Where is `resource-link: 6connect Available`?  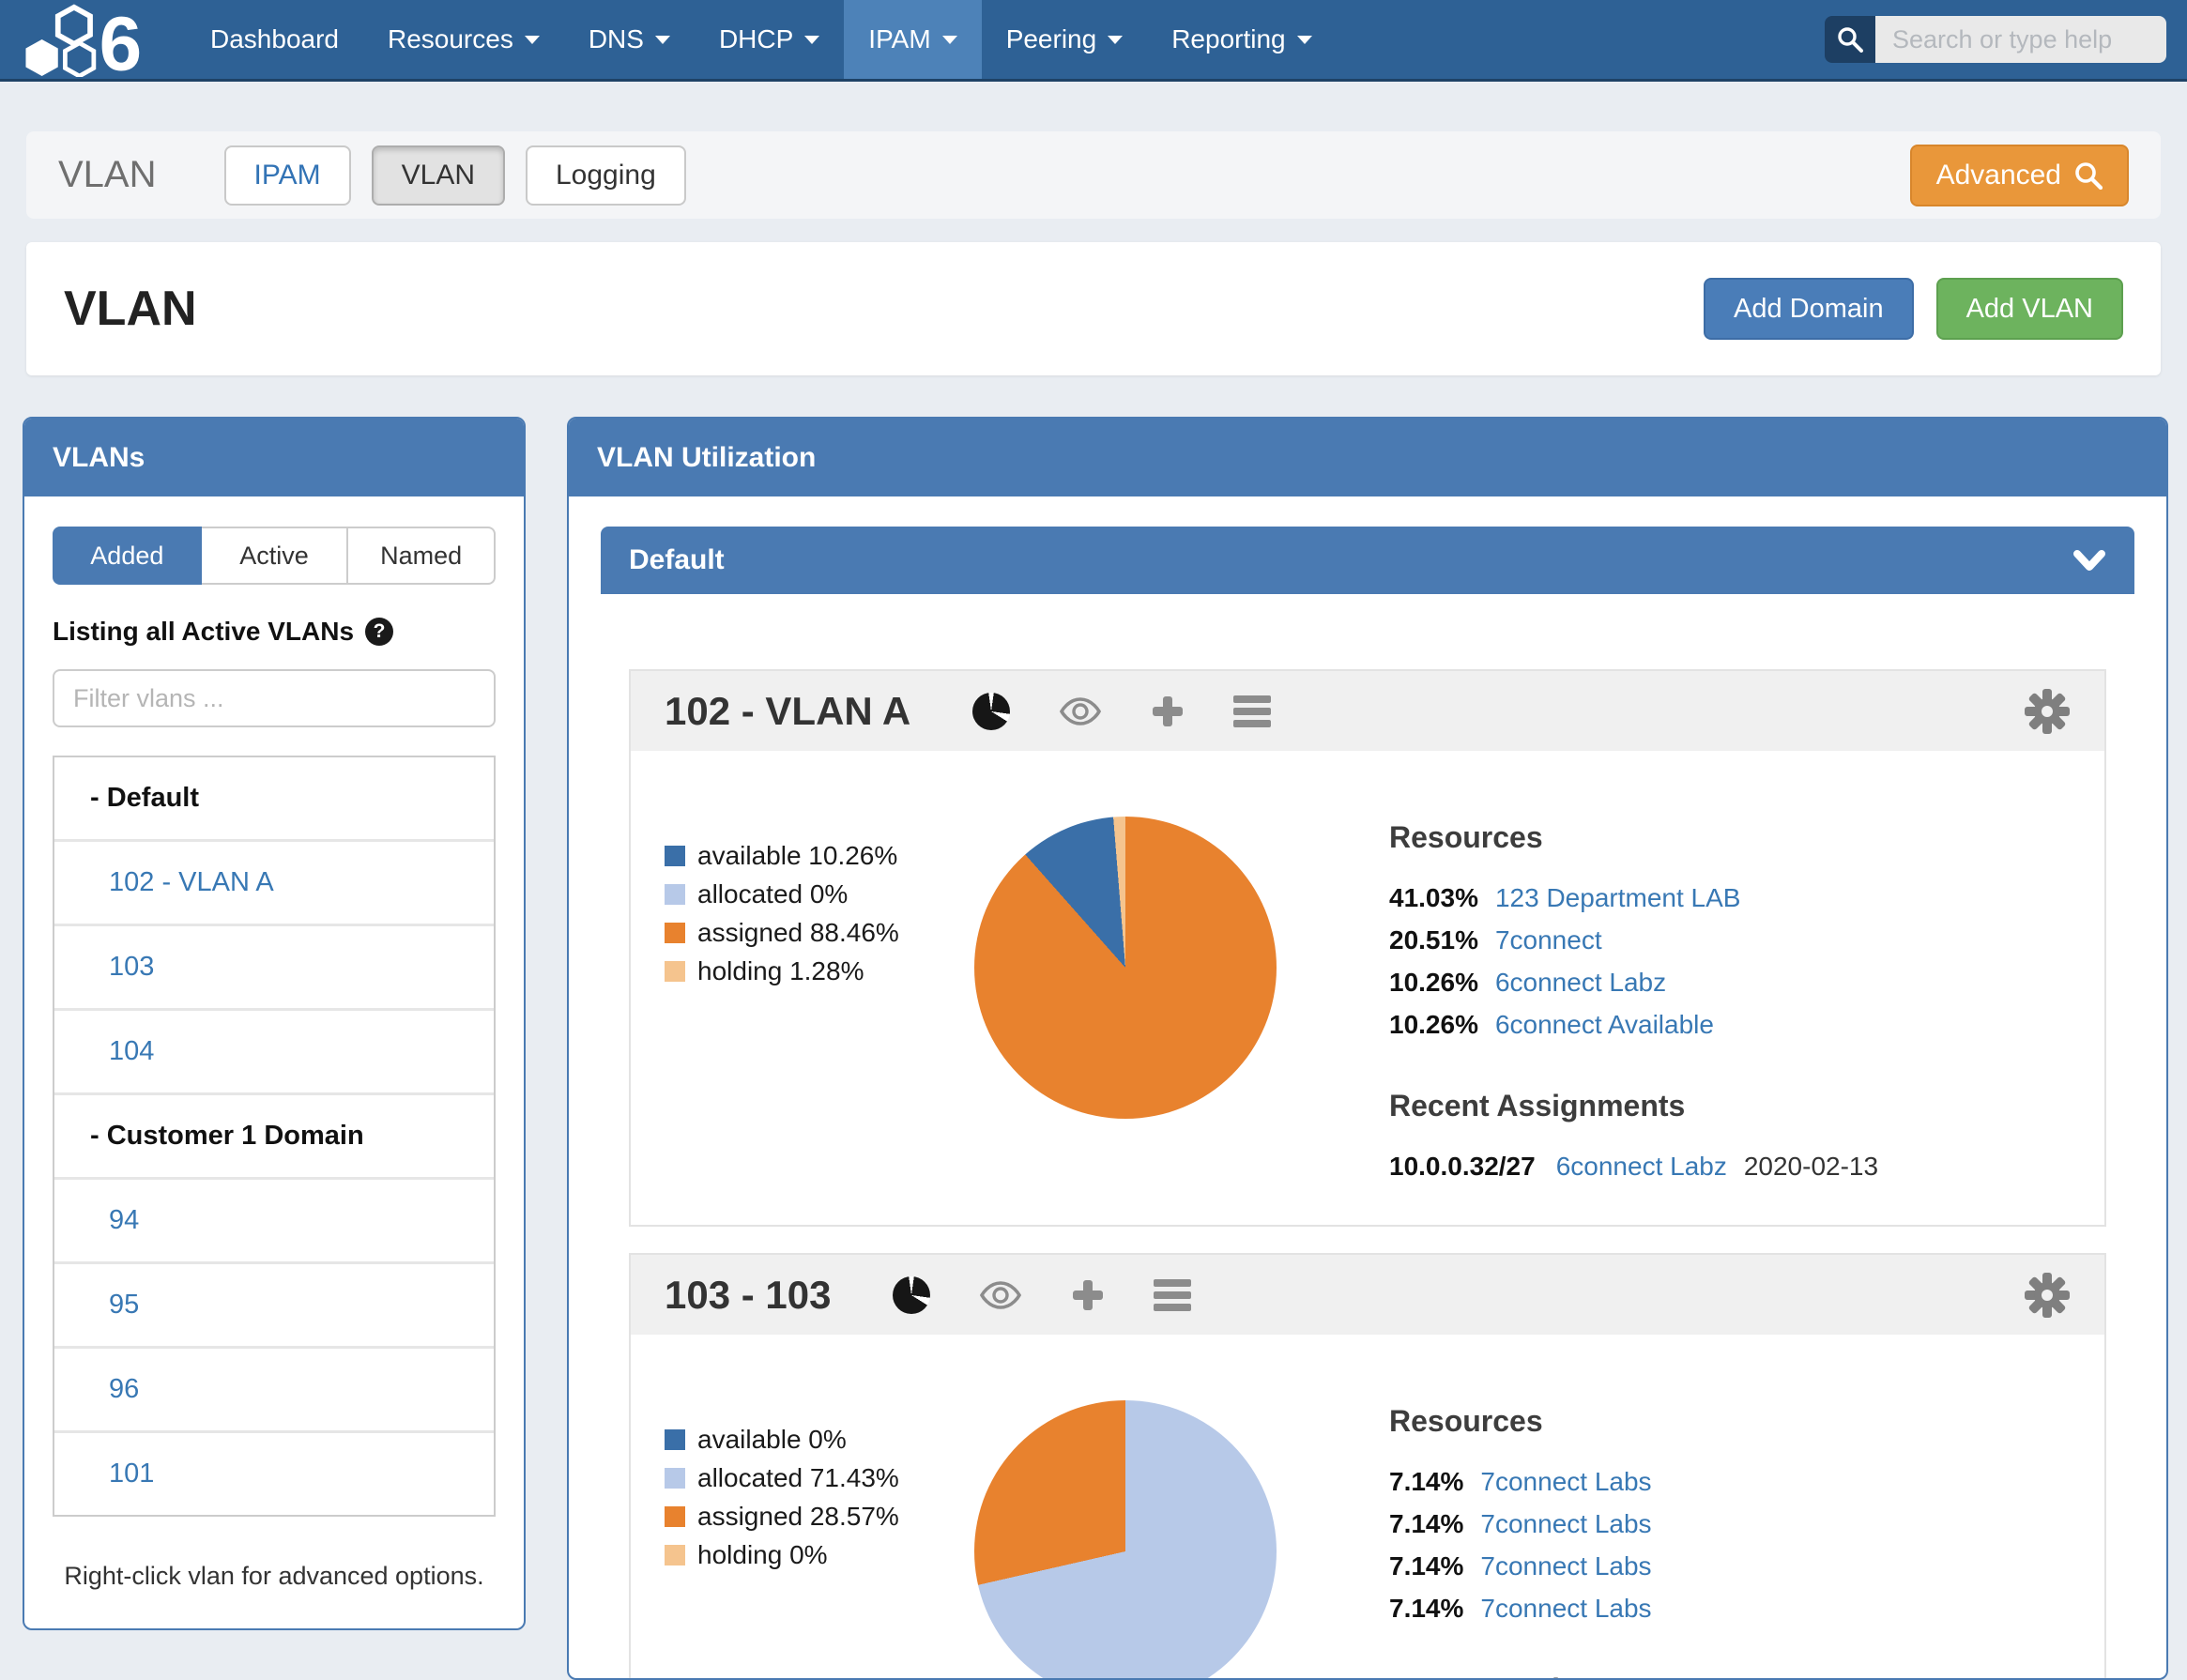 resource-link: 6connect Available is located at coordinates (1604, 1024).